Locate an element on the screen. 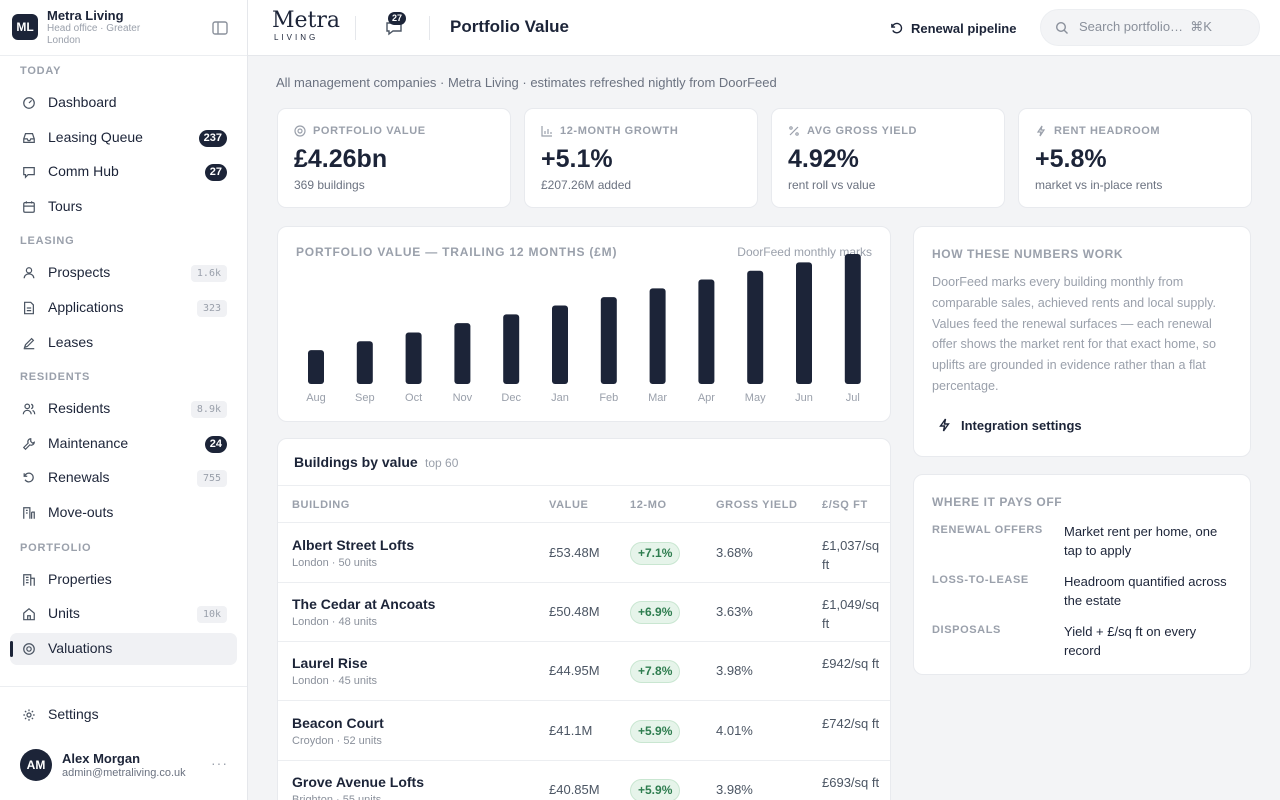 The width and height of the screenshot is (1280, 800). chart-bar-sep is located at coordinates (364, 362).